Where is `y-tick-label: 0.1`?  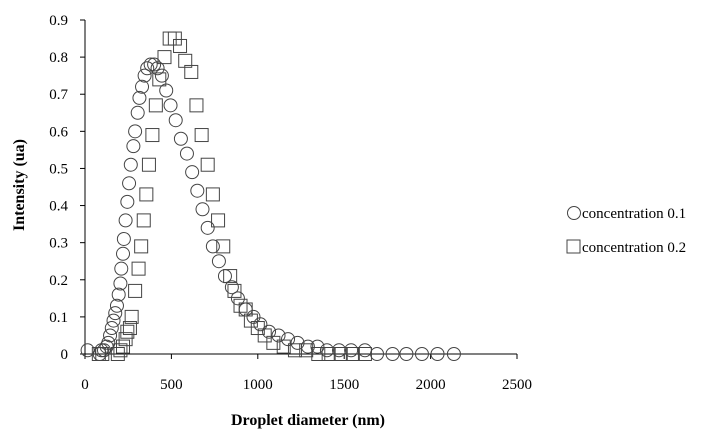 y-tick-label: 0.1 is located at coordinates (58, 318).